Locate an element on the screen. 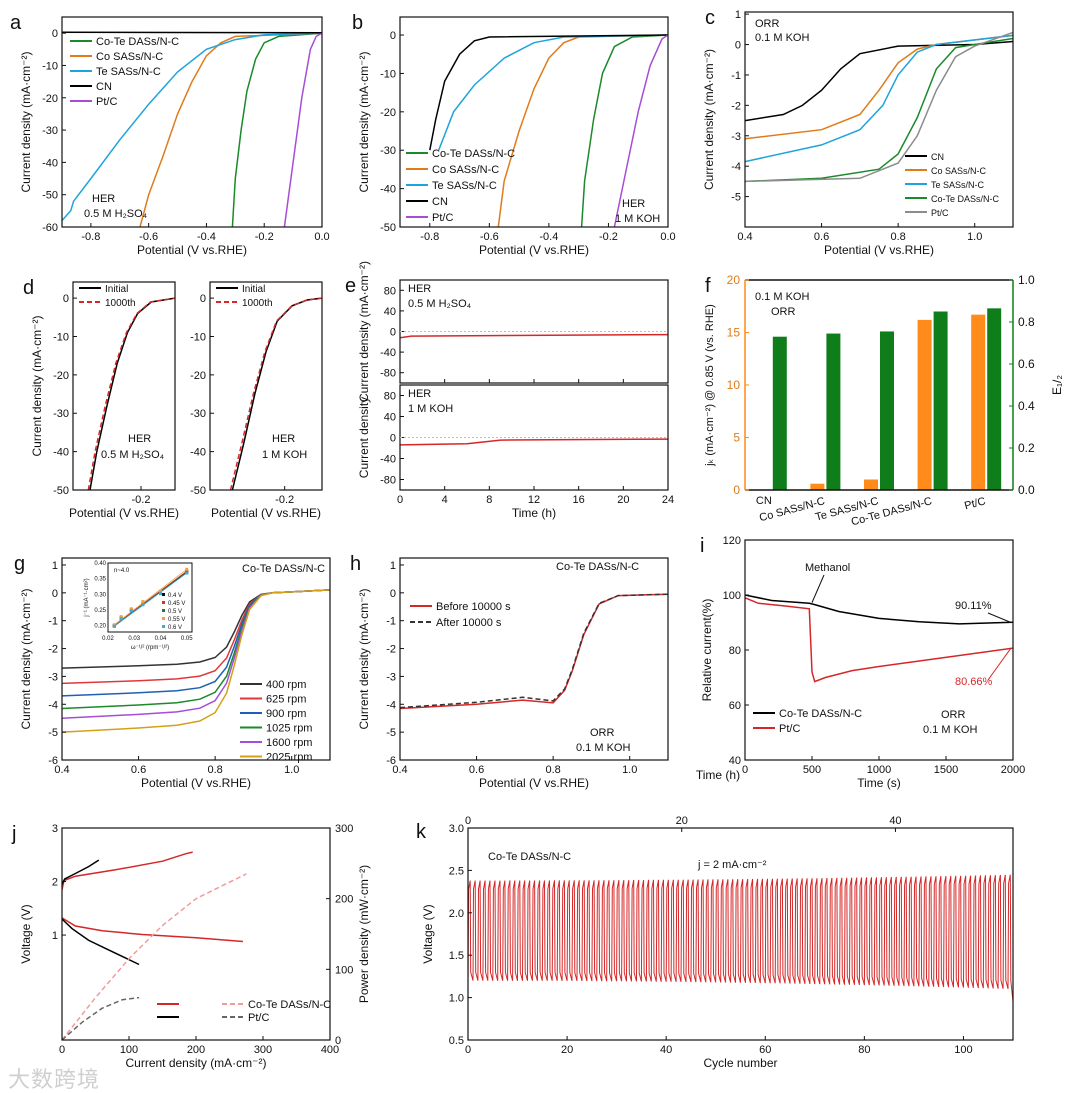 This screenshot has width=1080, height=1093. panel-letter: g is located at coordinates (19, 564).